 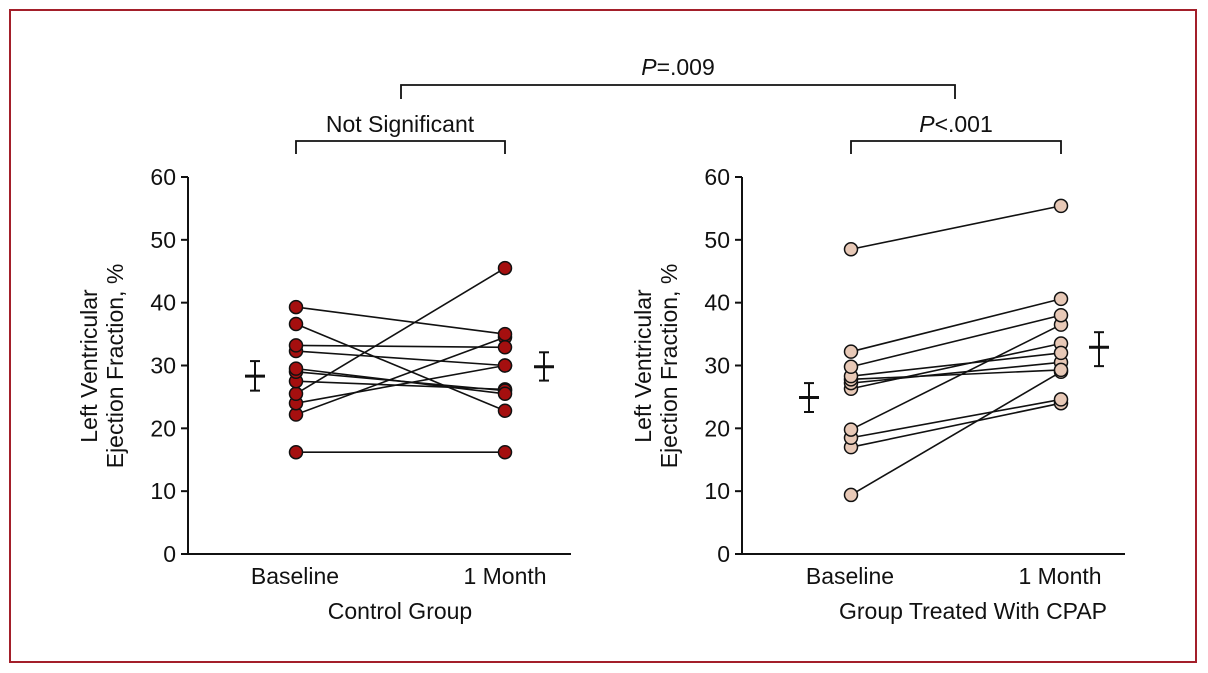 What do you see at coordinates (686, 67) in the screenshot?
I see `top-bracket-value: =.009` at bounding box center [686, 67].